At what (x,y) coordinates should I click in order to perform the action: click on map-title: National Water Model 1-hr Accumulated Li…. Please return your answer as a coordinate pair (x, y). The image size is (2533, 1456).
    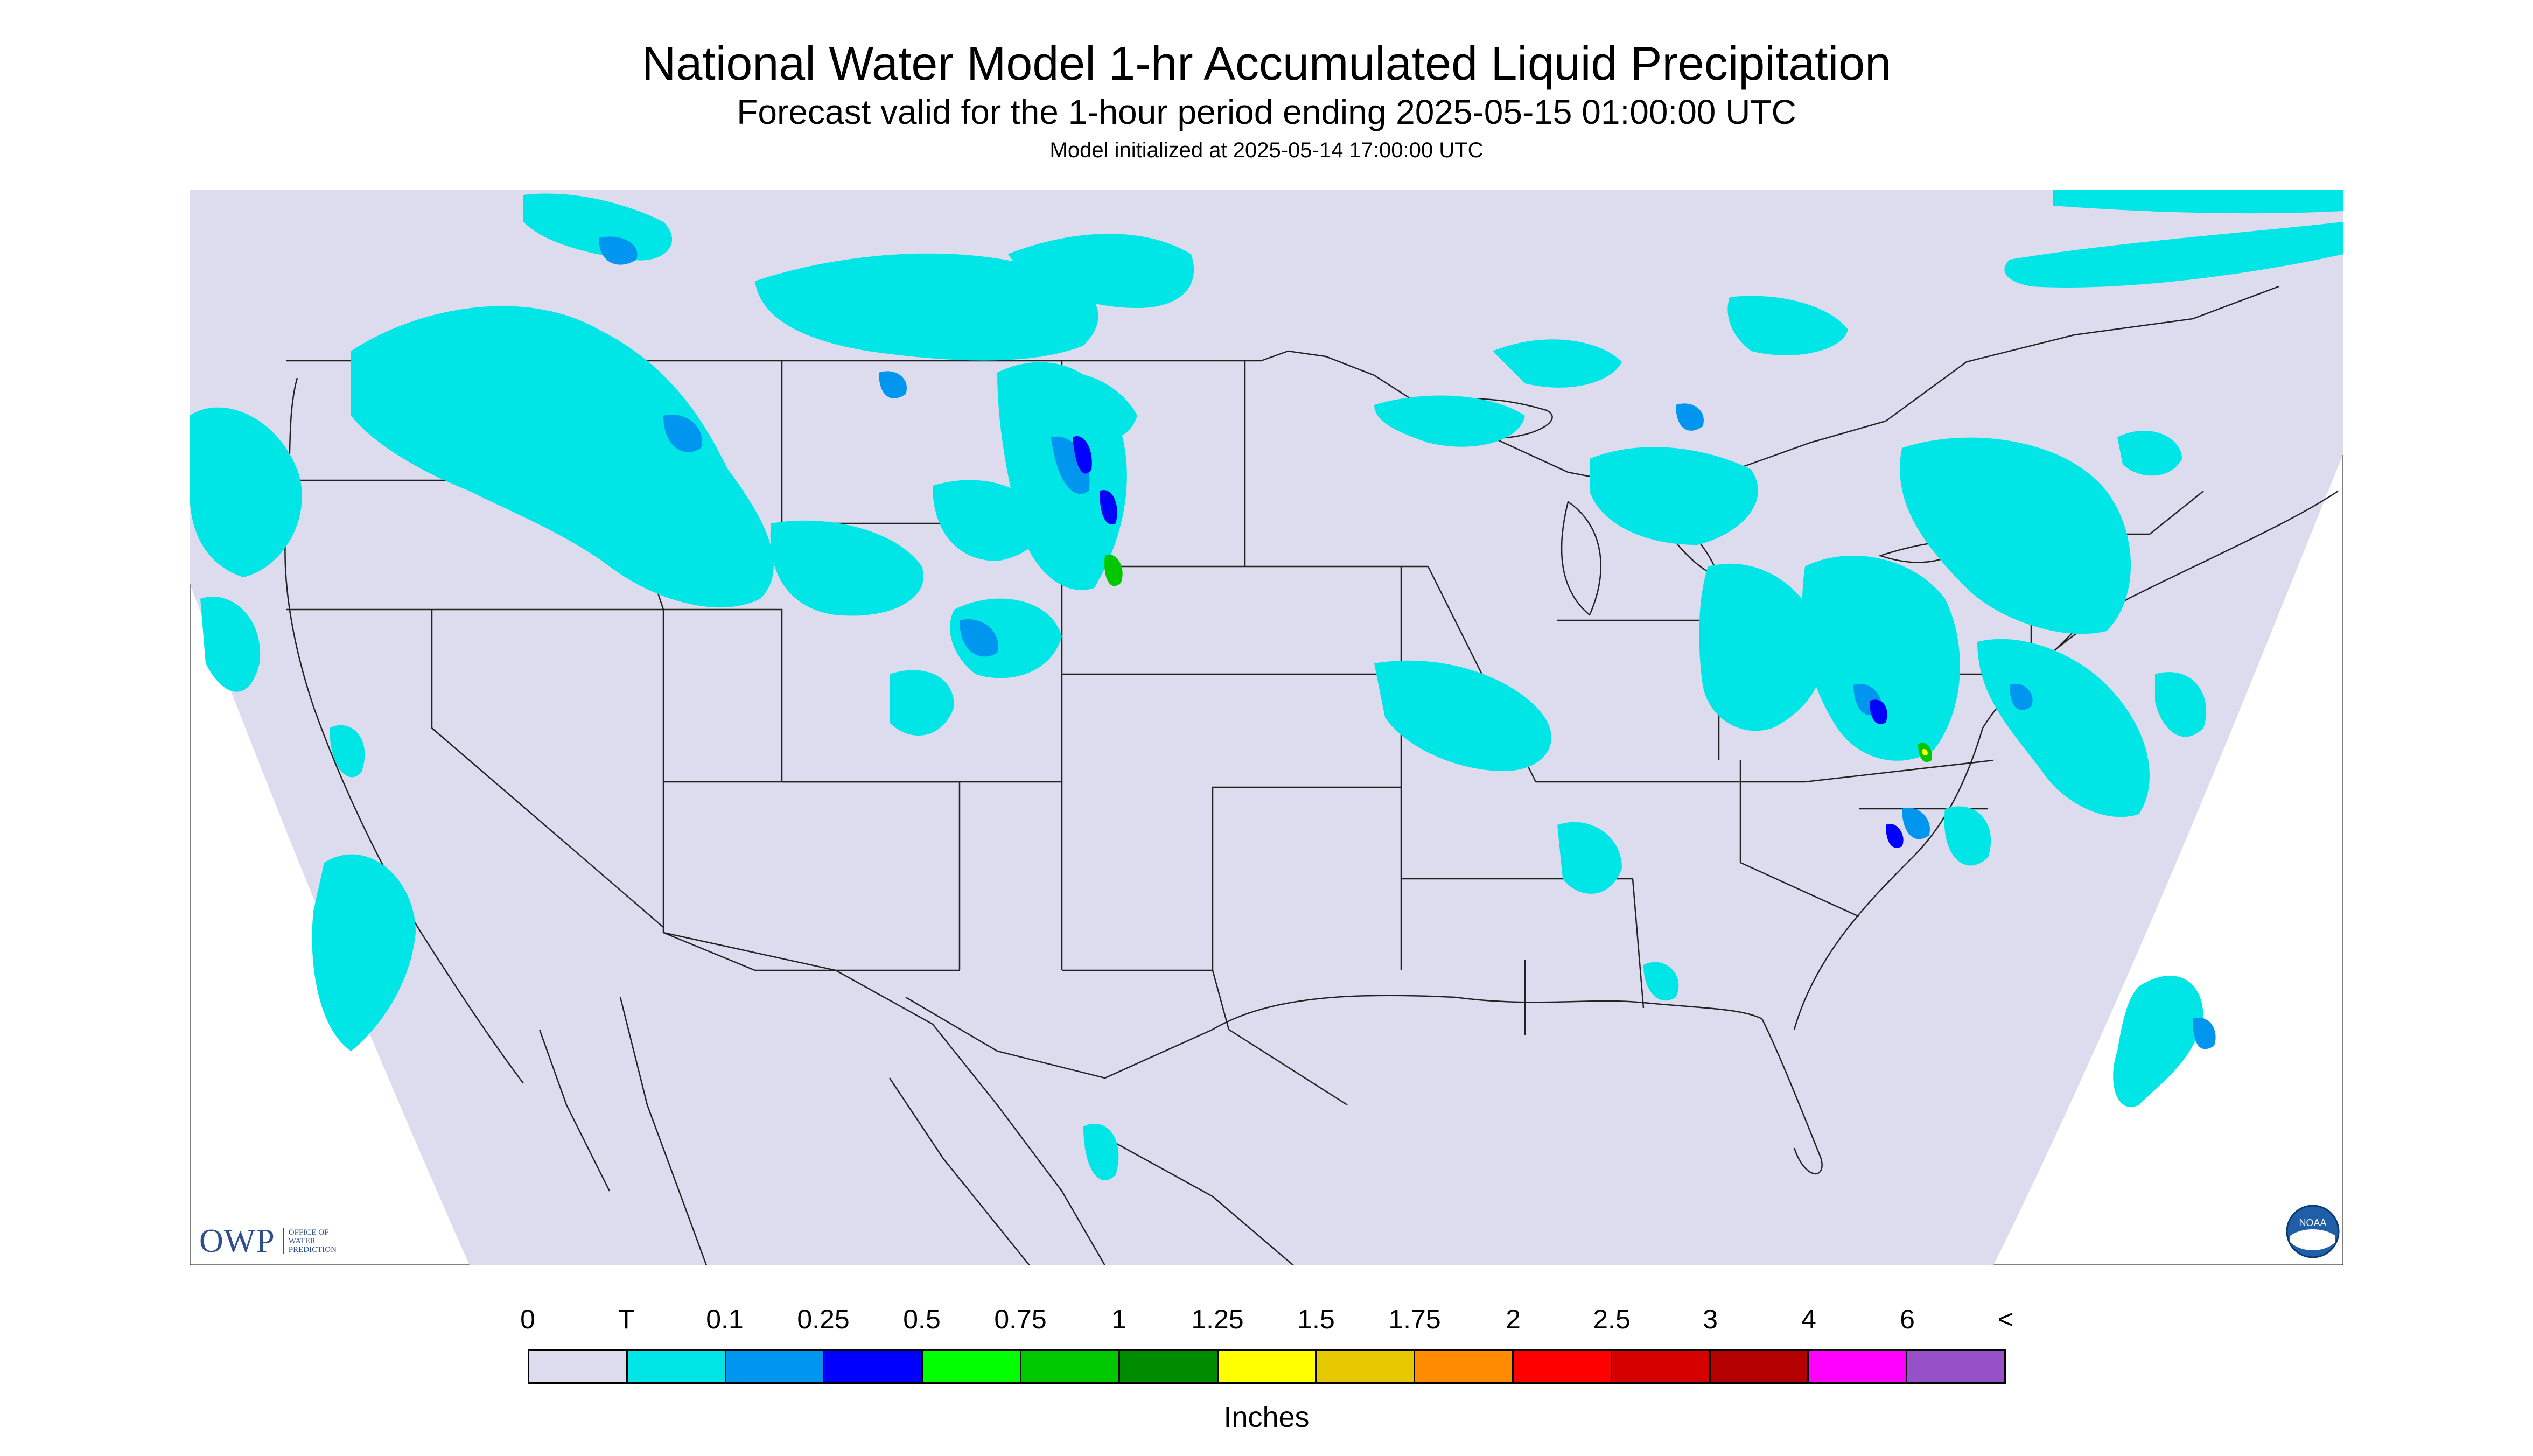
    Looking at the image, I should click on (1266, 63).